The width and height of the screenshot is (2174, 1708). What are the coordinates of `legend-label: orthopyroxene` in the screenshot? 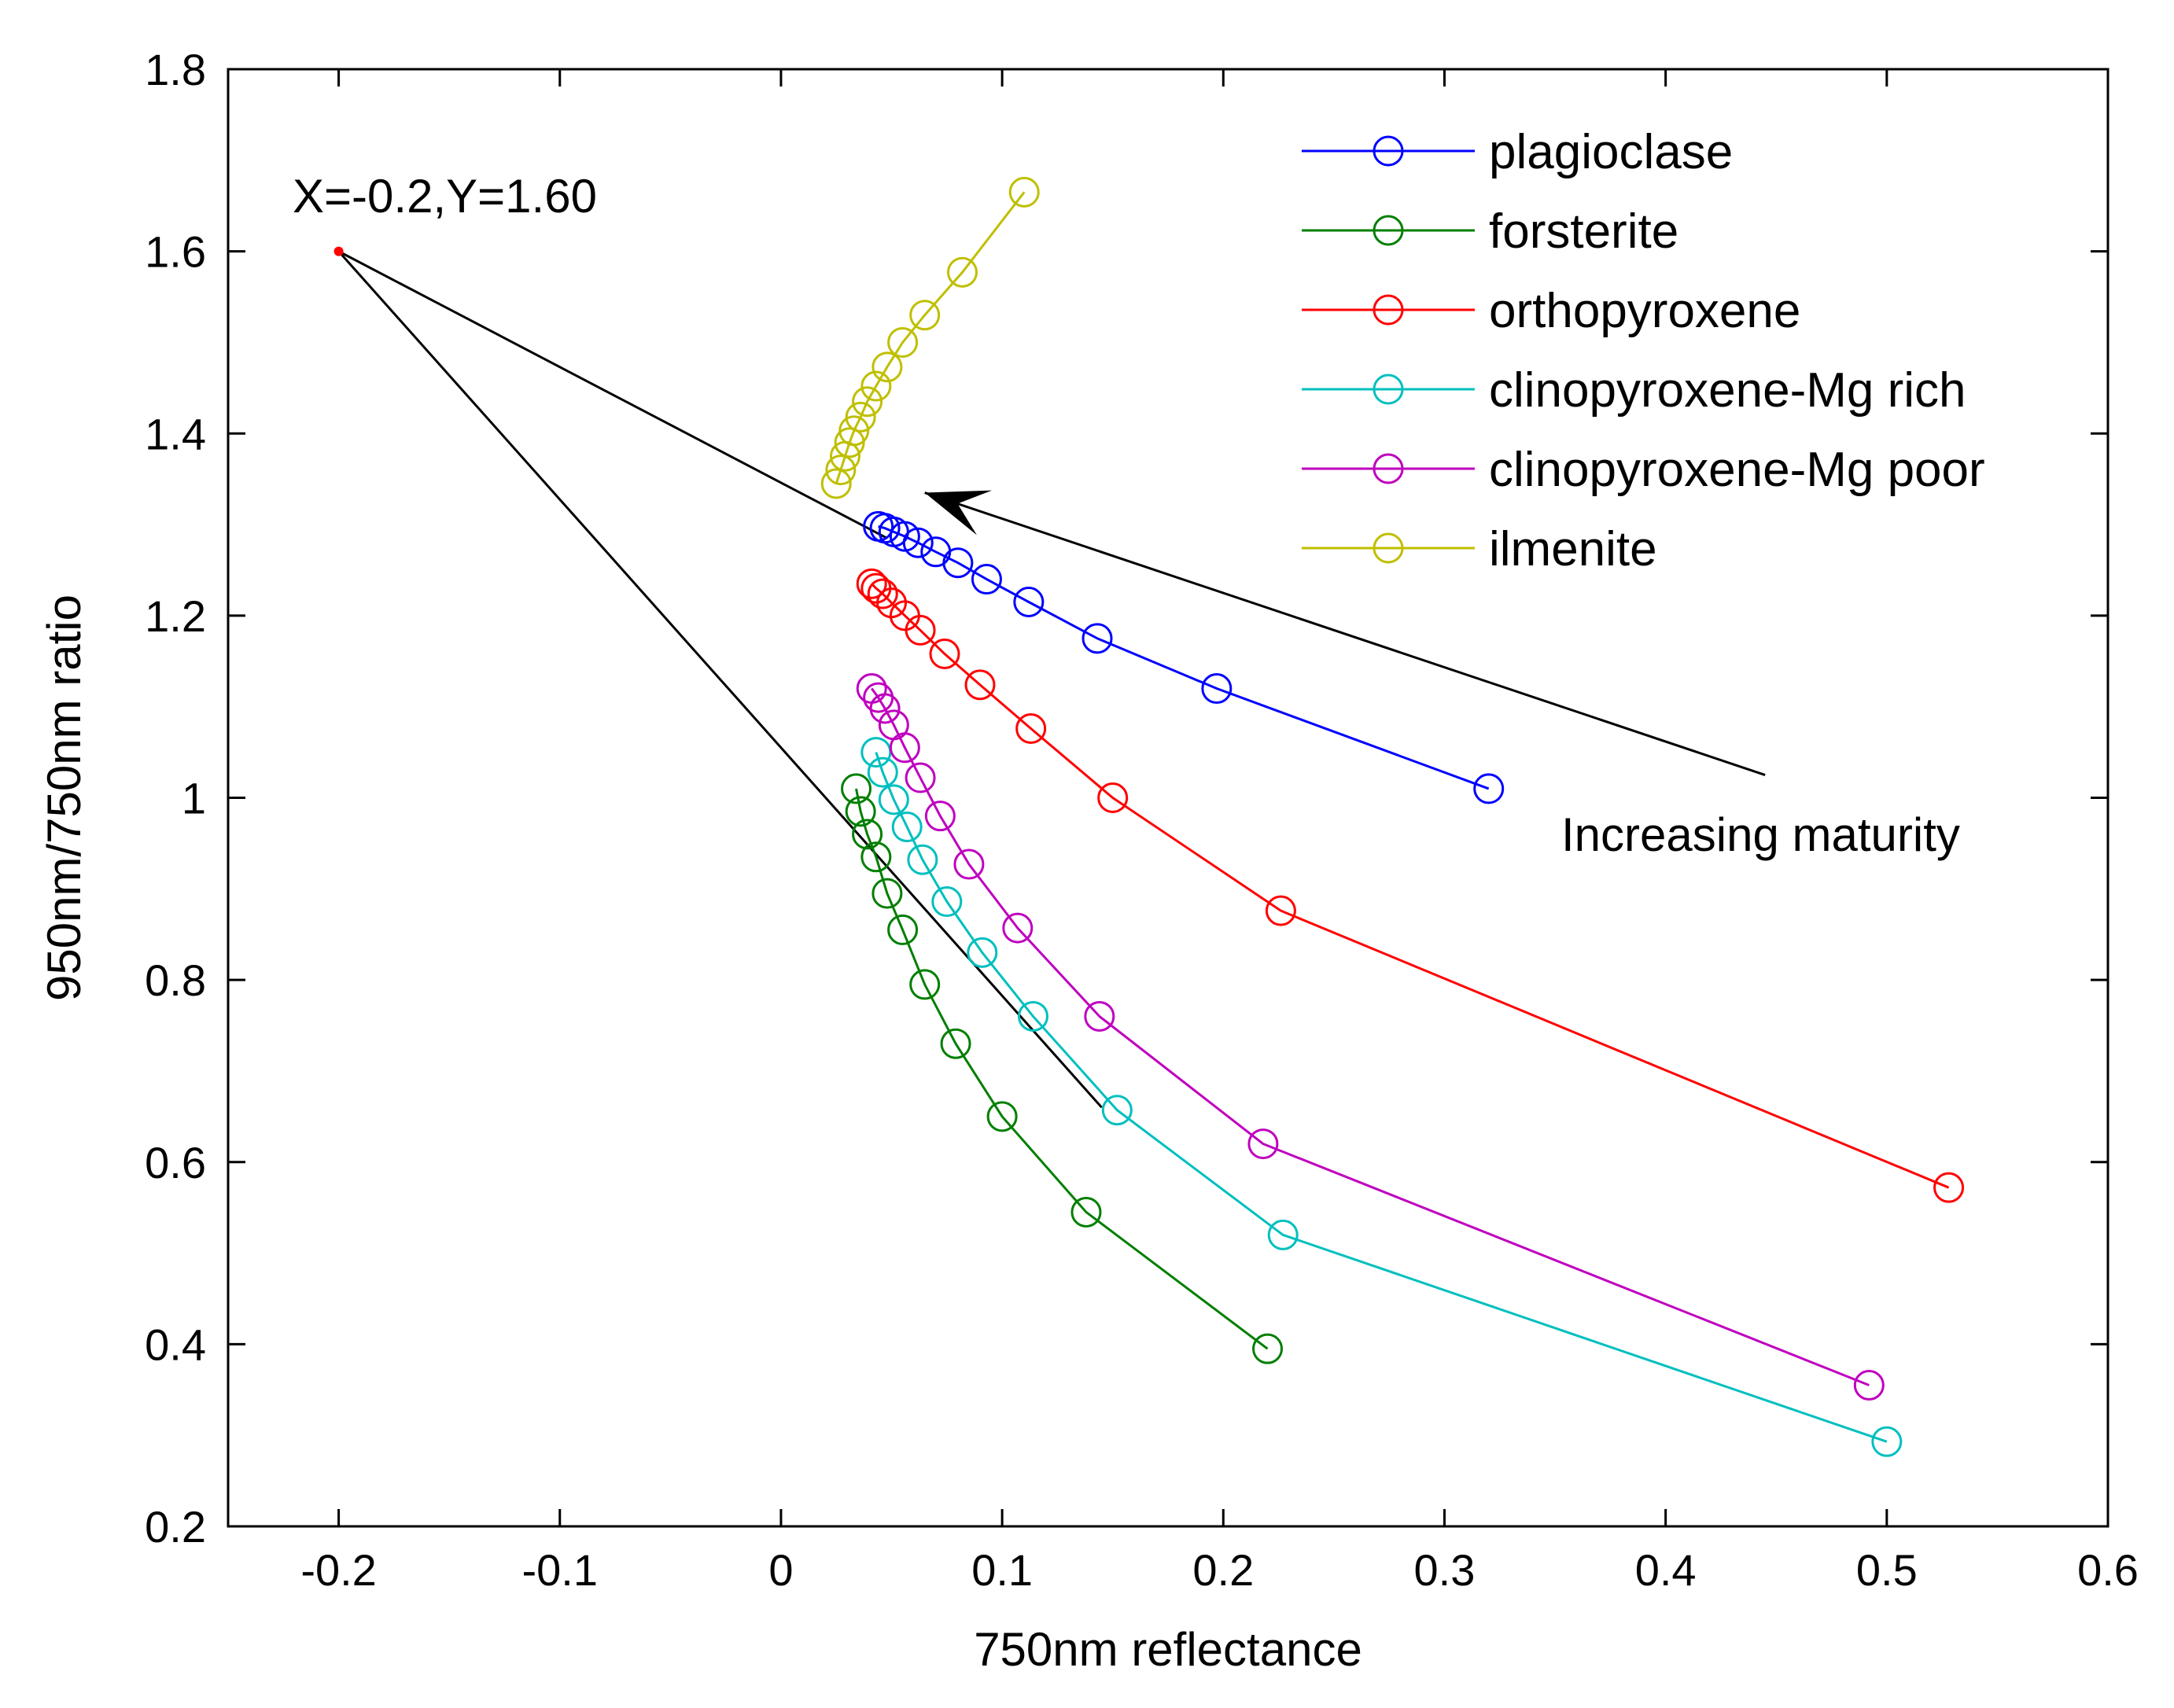 It's located at (1644, 311).